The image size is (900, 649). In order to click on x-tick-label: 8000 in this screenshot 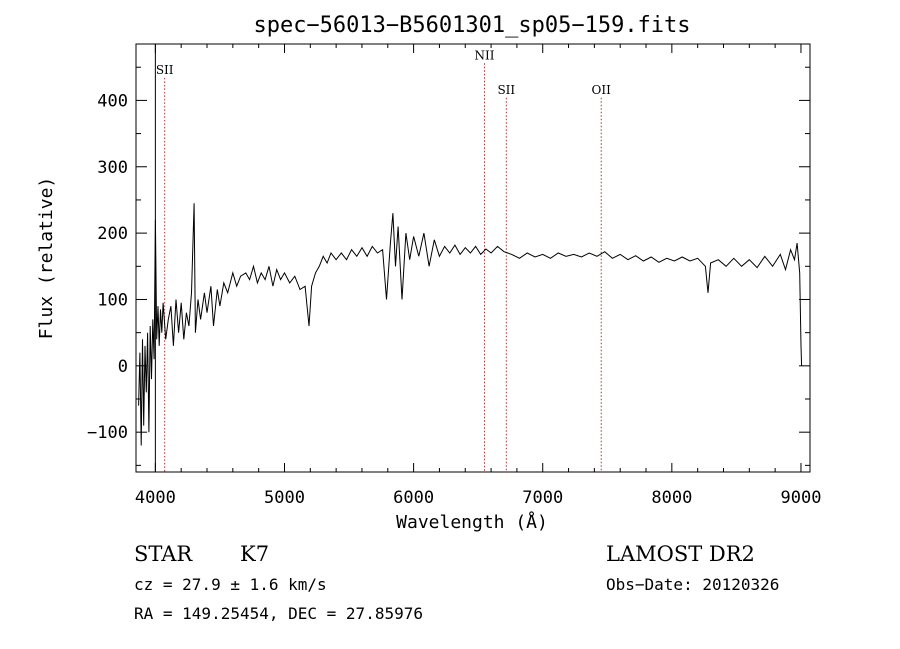, I will do `click(671, 498)`.